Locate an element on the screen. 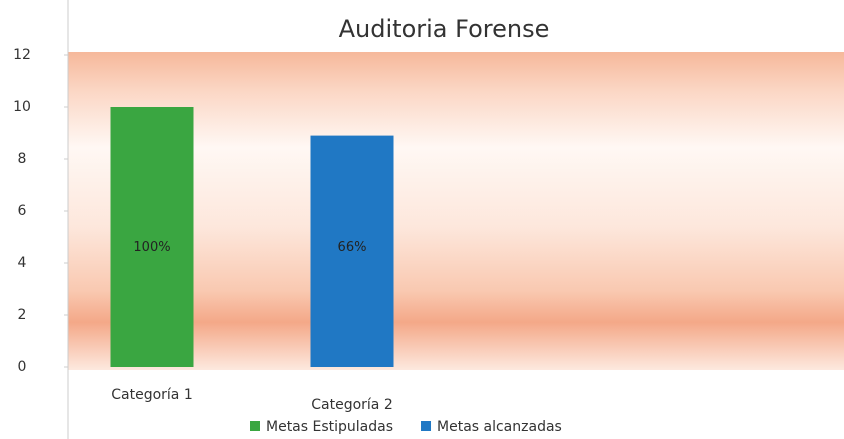 The width and height of the screenshot is (844, 439). x-tick-label: Categoría 2 is located at coordinates (352, 405).